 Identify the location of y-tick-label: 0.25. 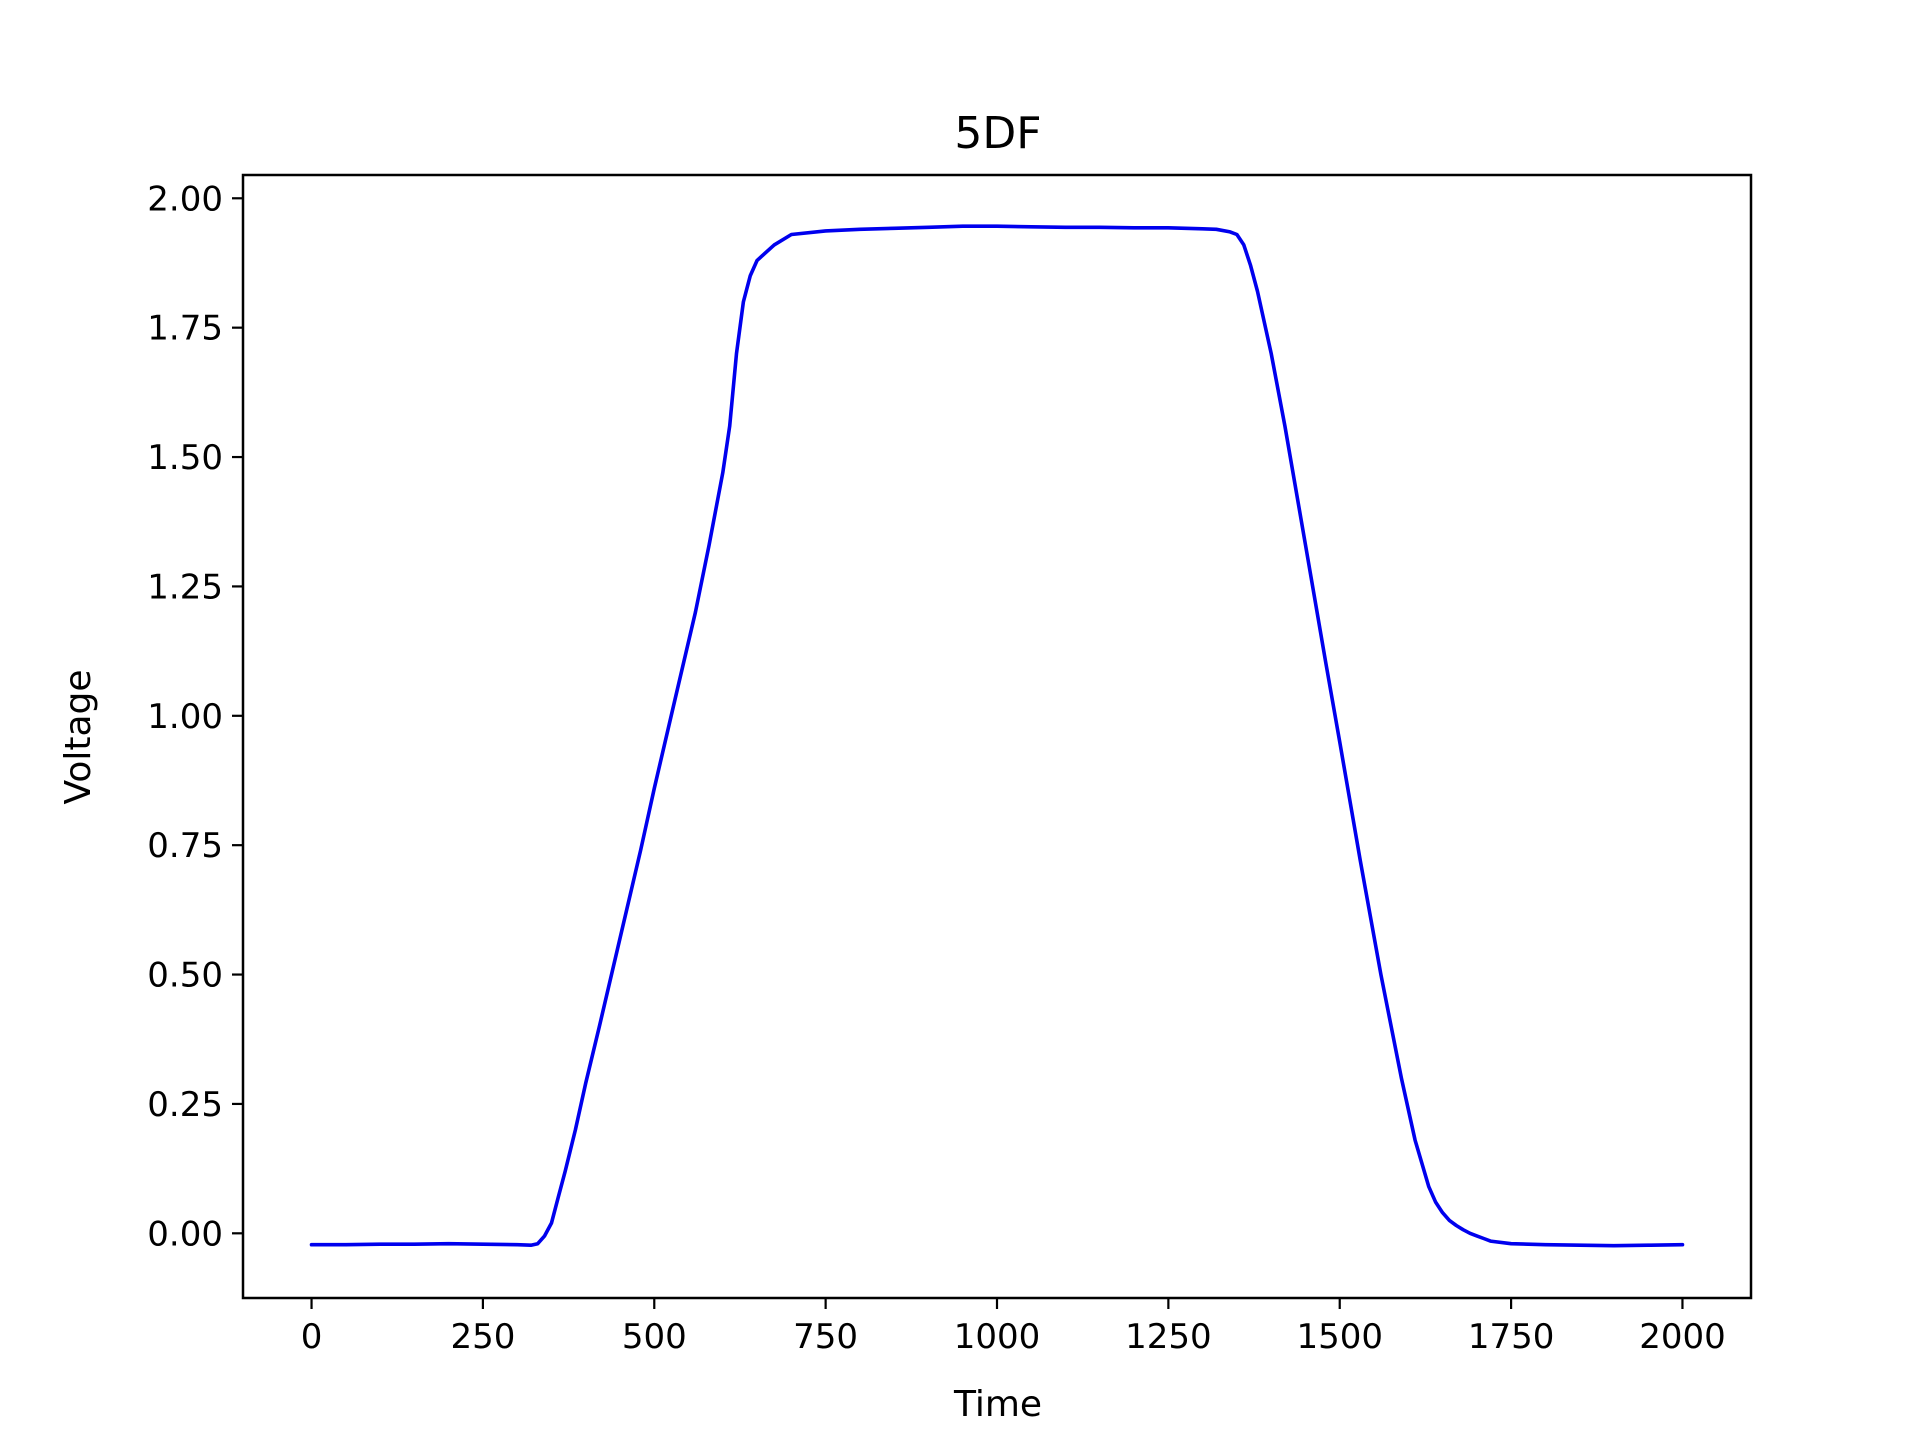
(185, 1105).